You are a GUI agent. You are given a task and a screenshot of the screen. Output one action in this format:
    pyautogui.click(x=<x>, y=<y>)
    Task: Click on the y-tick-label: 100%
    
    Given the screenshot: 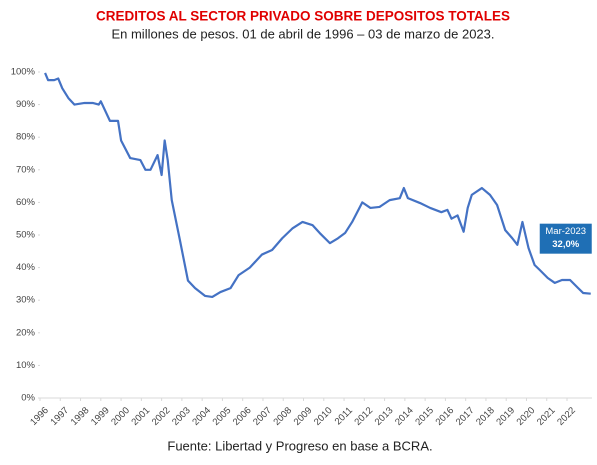 What is the action you would take?
    pyautogui.click(x=23, y=72)
    